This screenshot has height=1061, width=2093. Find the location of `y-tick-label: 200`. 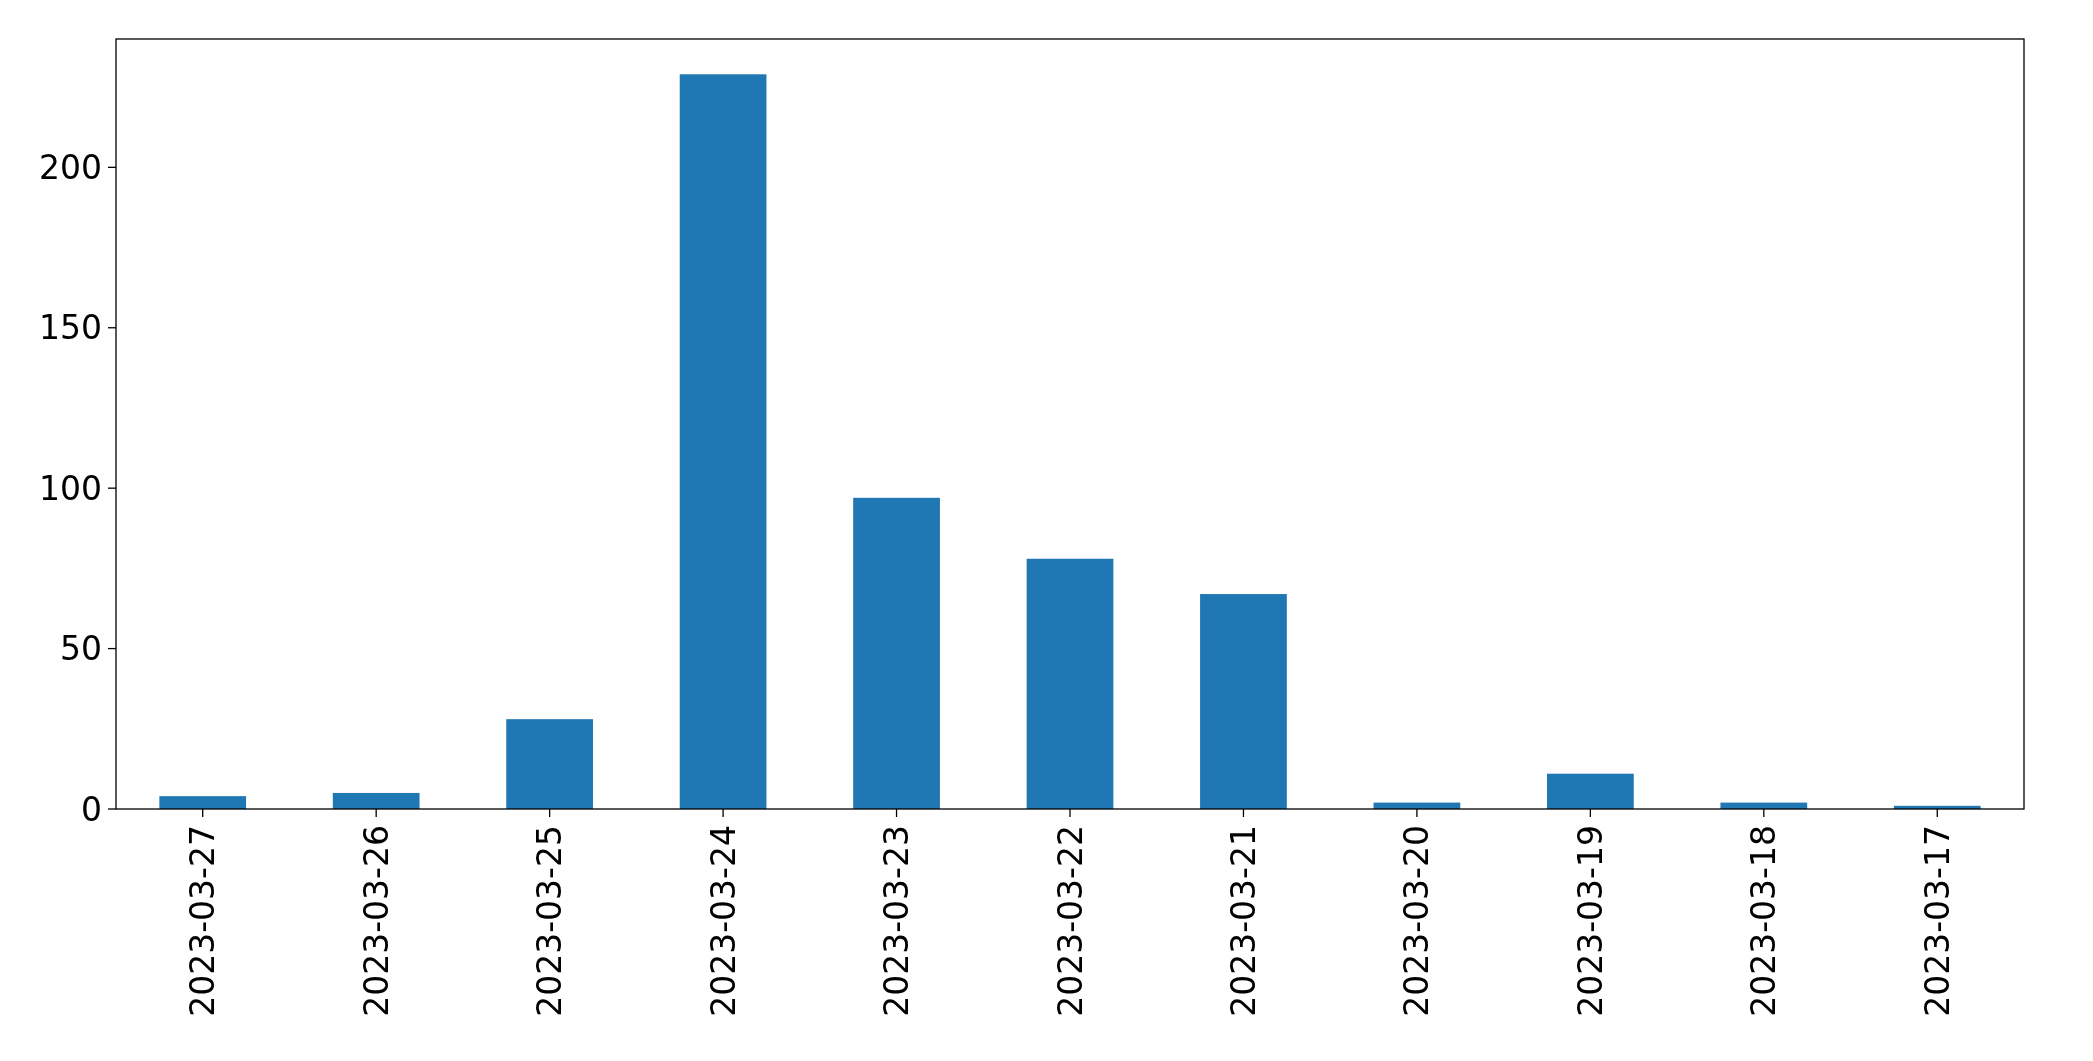

y-tick-label: 200 is located at coordinates (70, 167).